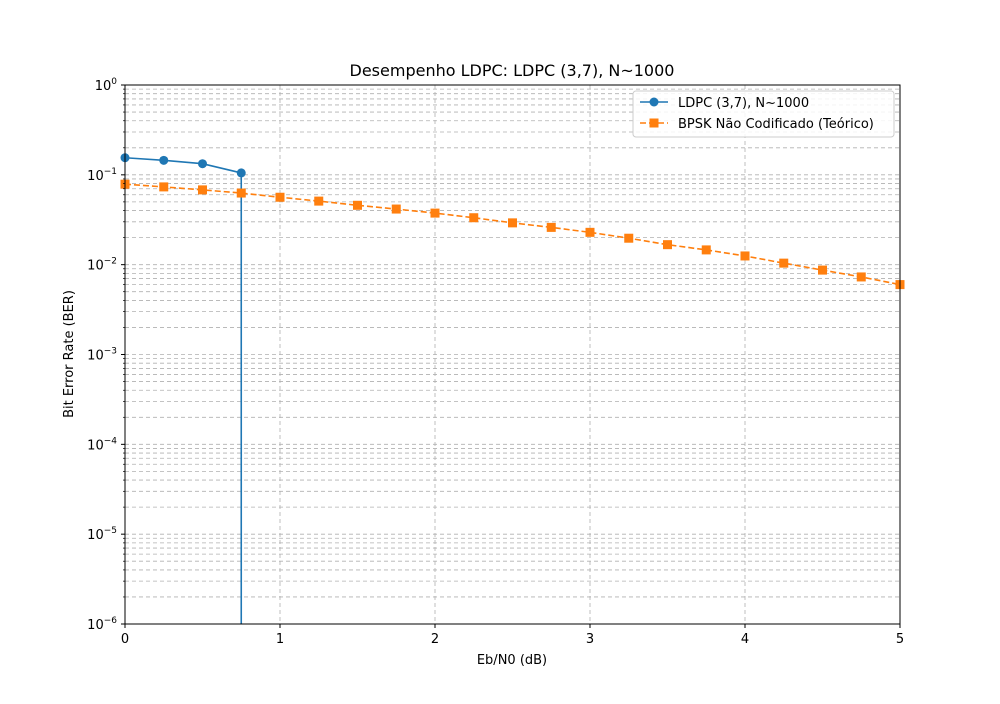  I want to click on legend-marker-ldpc, so click(654, 102).